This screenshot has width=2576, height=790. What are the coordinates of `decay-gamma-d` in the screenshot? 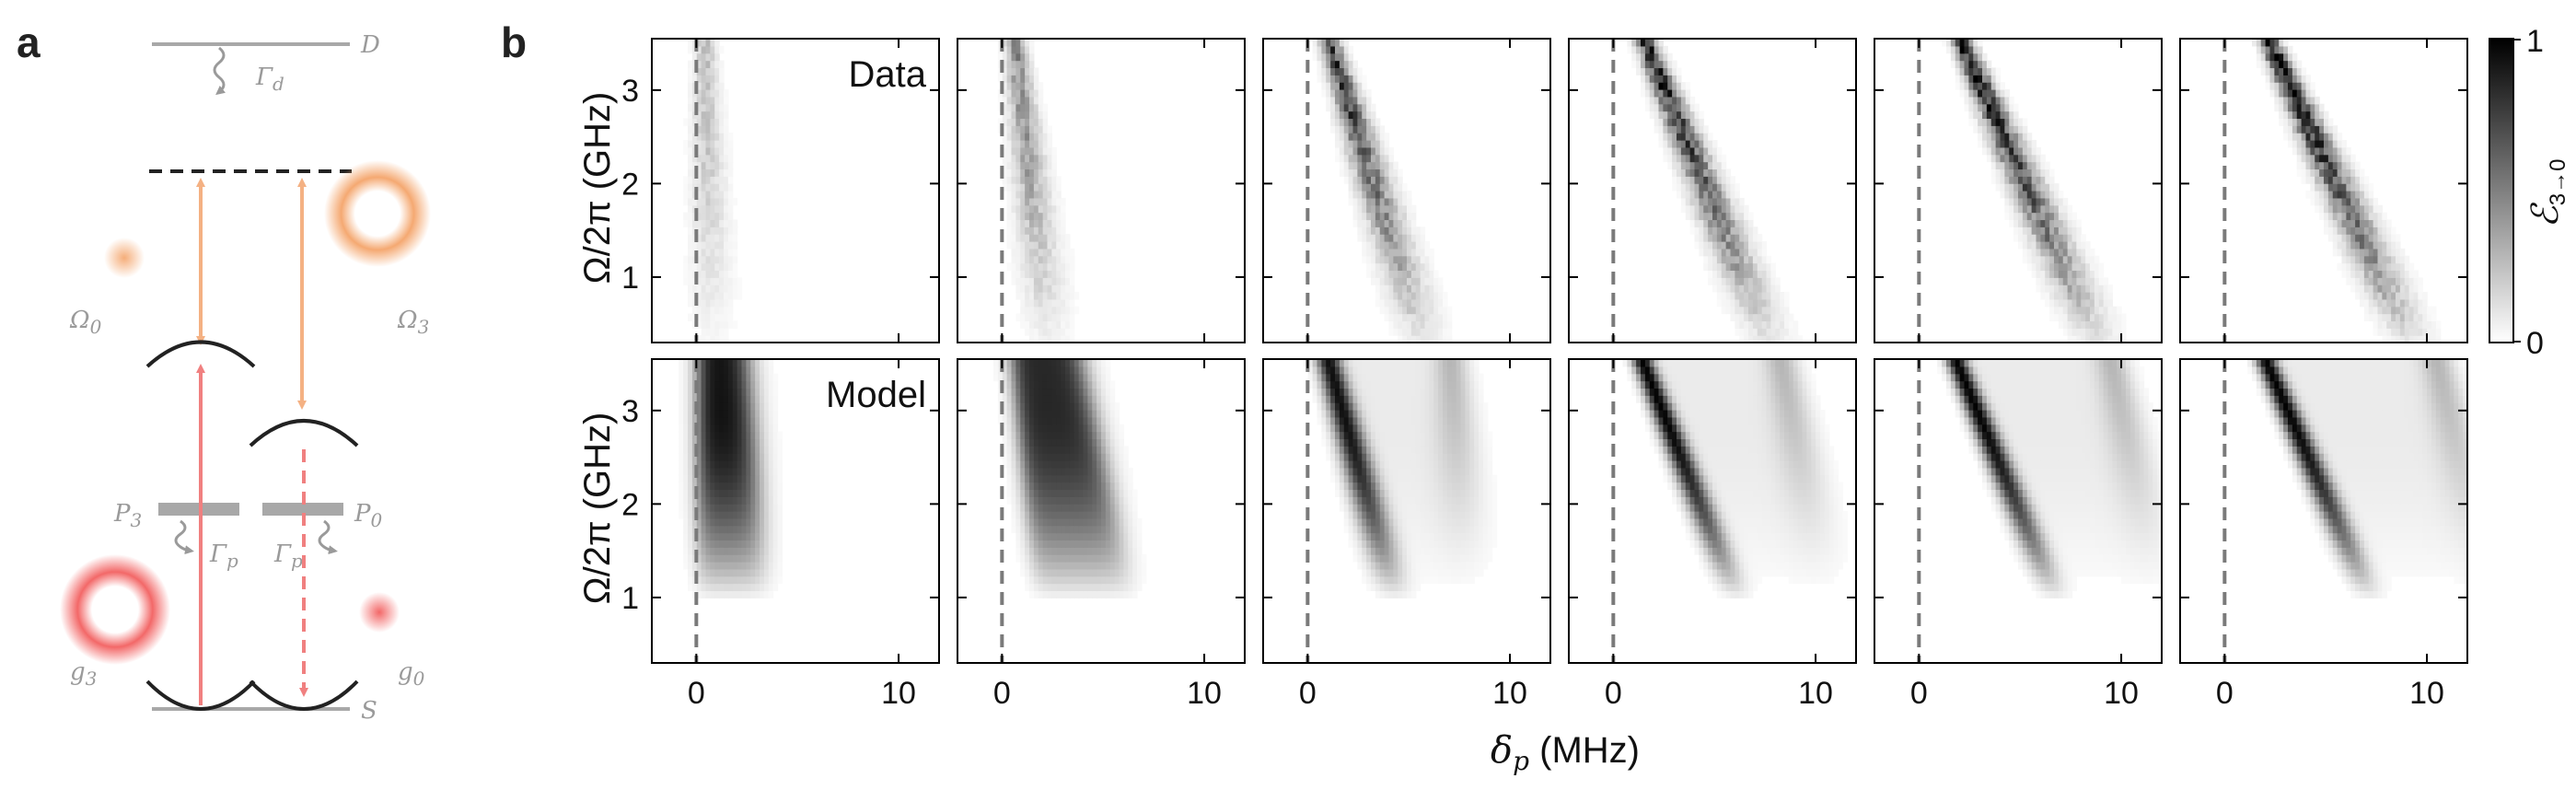 It's located at (219, 71).